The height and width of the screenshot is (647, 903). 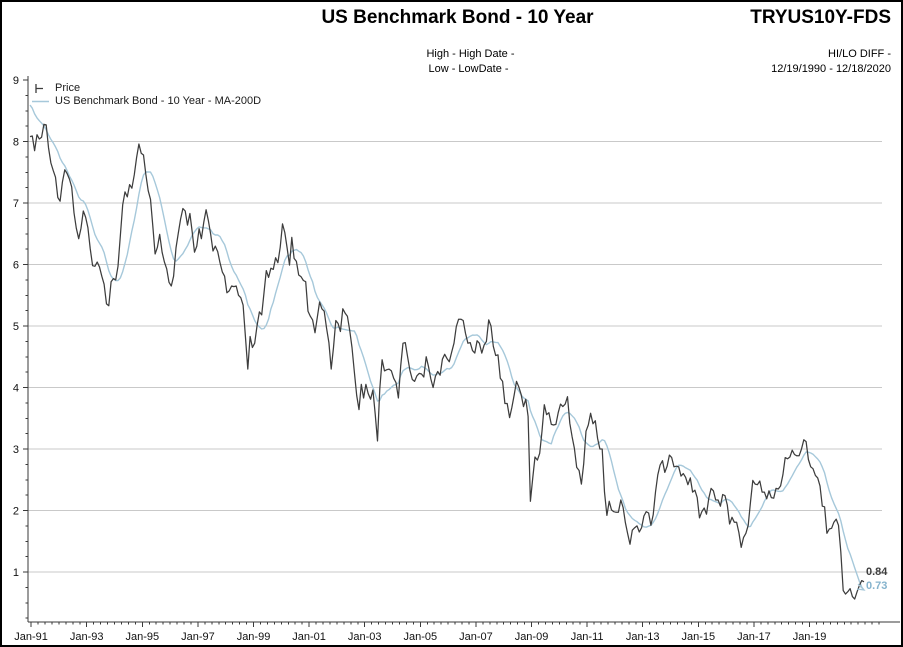 What do you see at coordinates (16, 450) in the screenshot?
I see `y-tick-label: 3` at bounding box center [16, 450].